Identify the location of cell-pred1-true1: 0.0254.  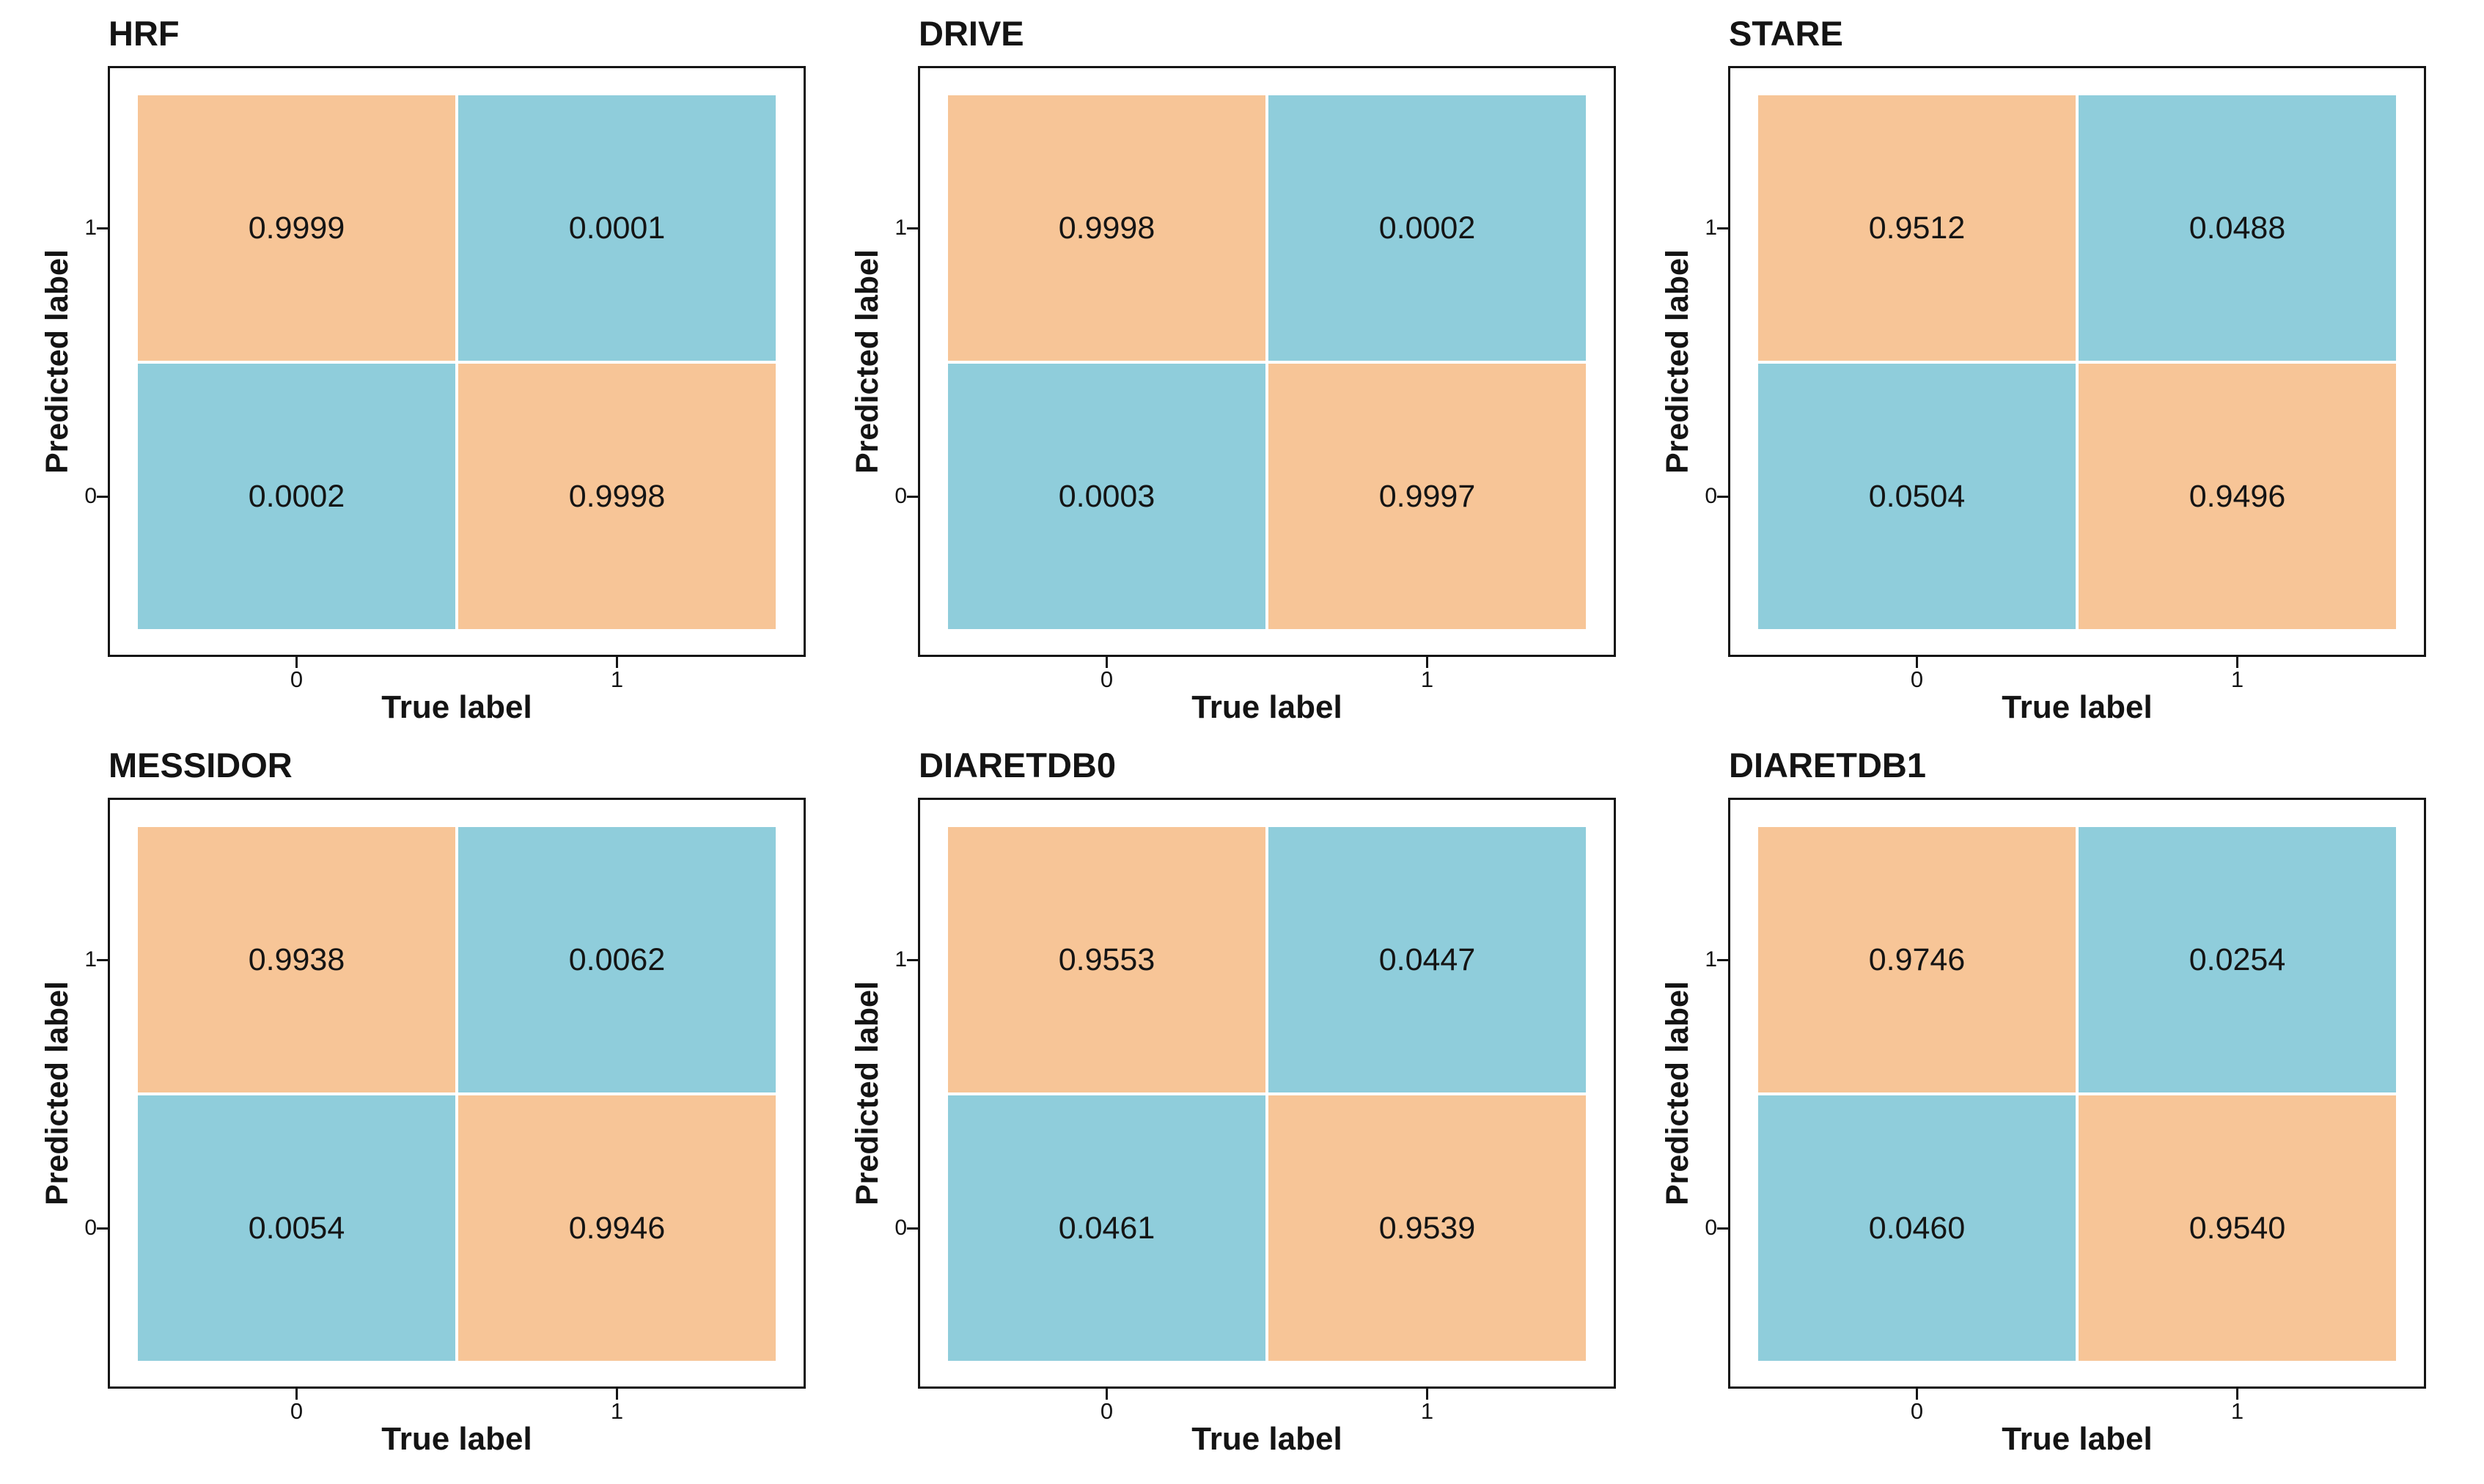
(2237, 959).